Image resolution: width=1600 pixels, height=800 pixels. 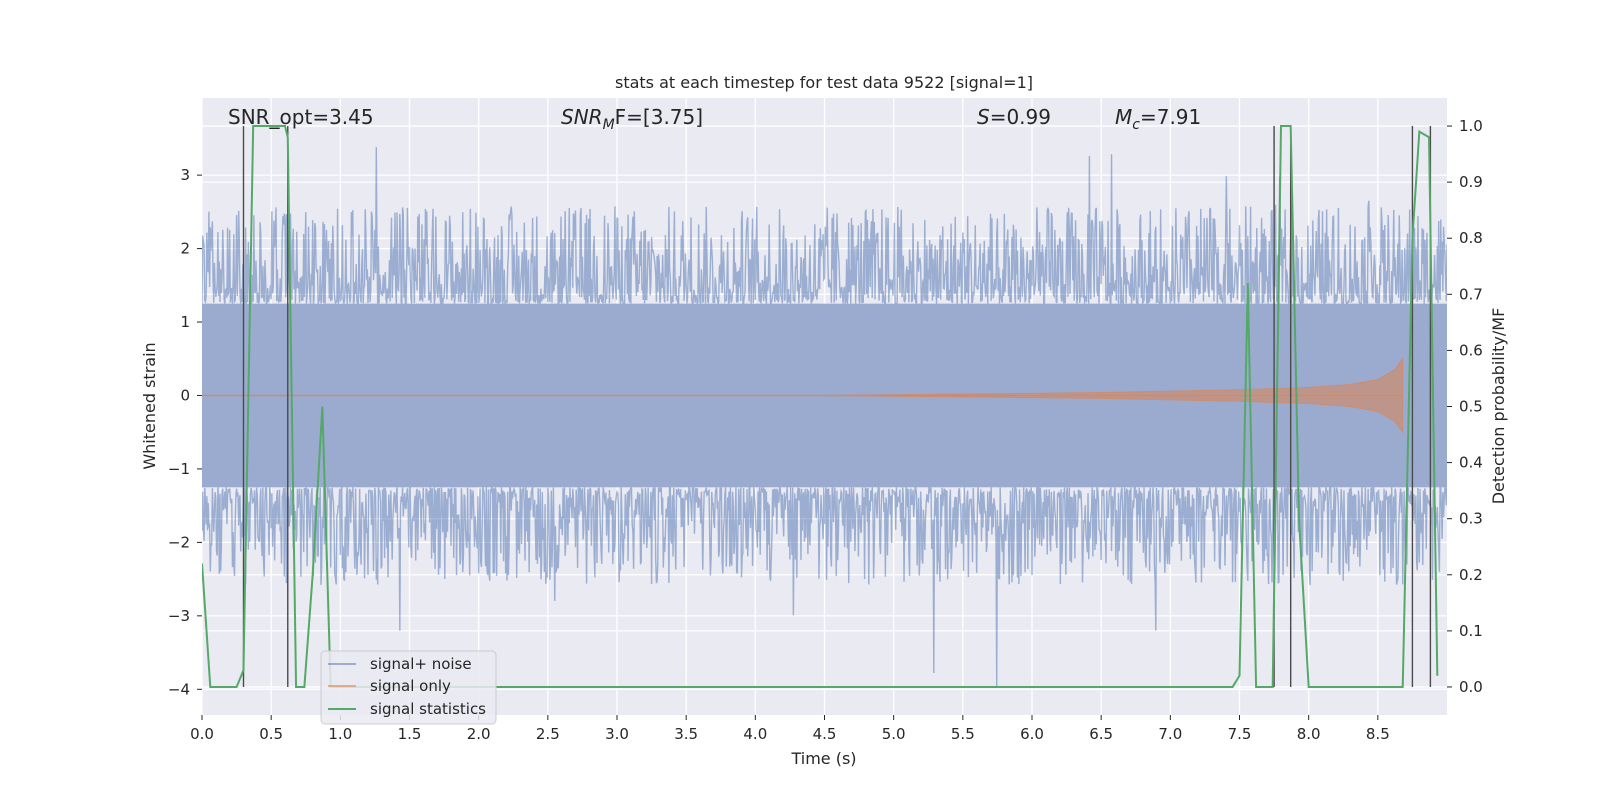 I want to click on x-tick-label: 0.0, so click(x=202, y=734).